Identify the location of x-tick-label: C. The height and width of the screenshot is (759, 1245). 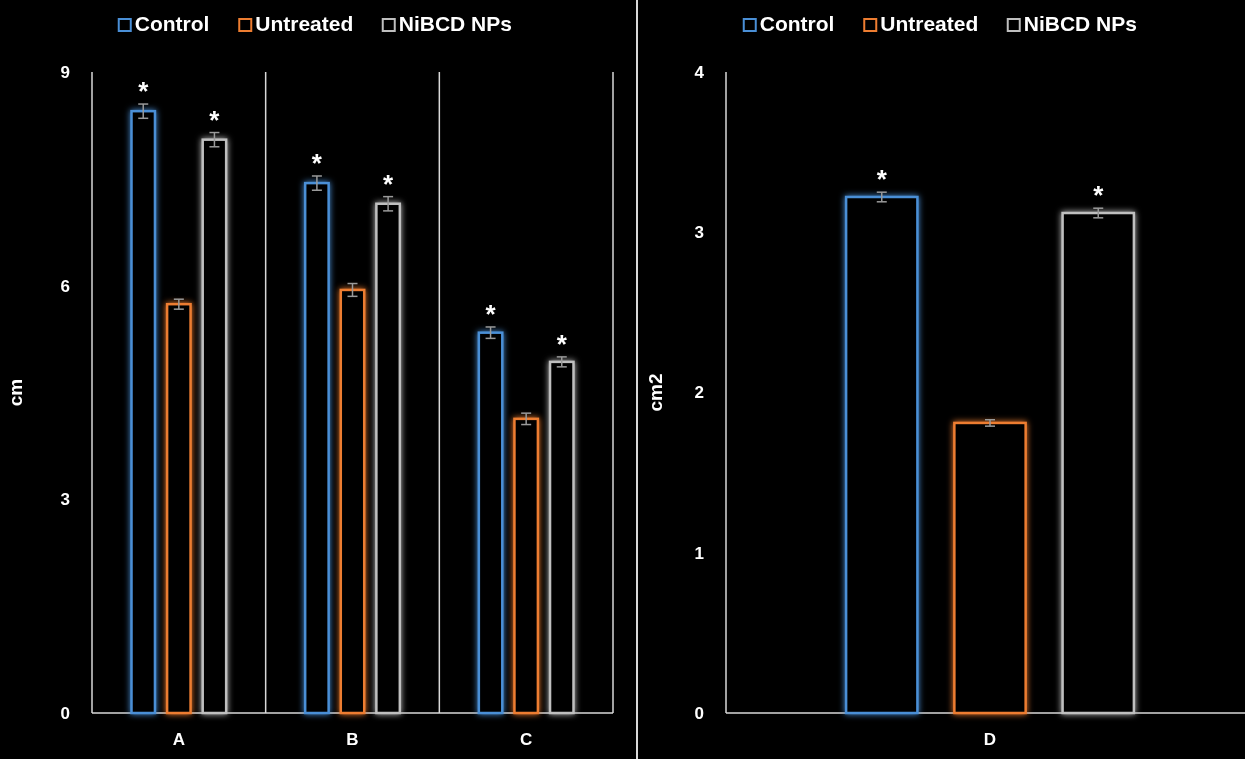
(526, 739).